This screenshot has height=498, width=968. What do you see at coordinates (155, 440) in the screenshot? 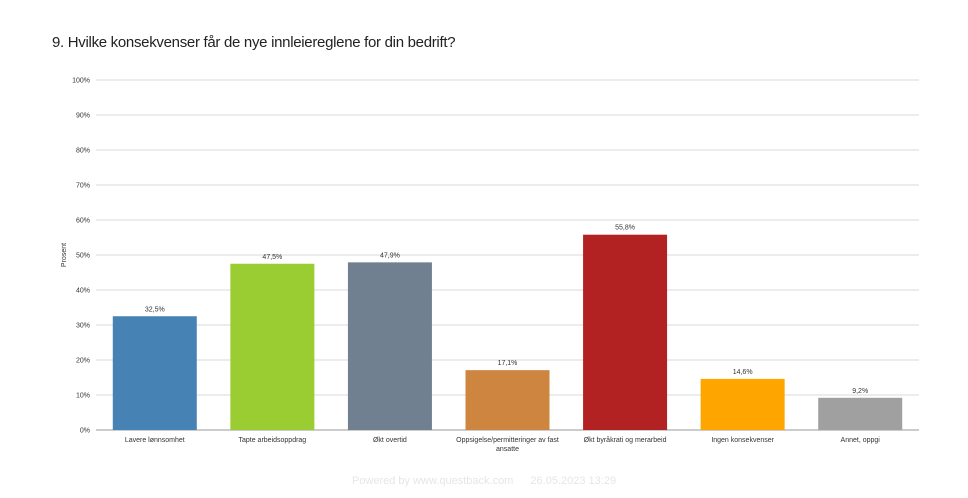
I see `category-label: Lavere lønnsomhet` at bounding box center [155, 440].